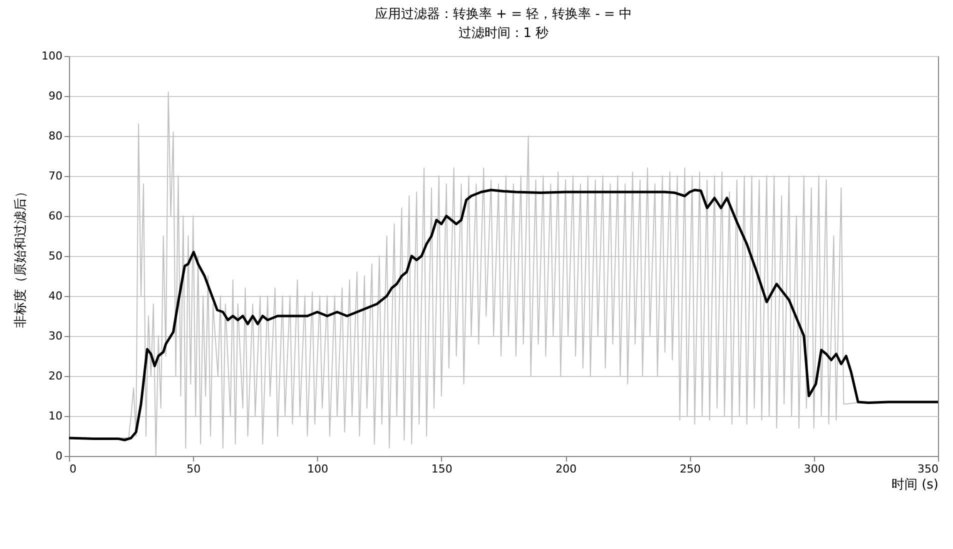 The width and height of the screenshot is (953, 549). Describe the element at coordinates (55, 176) in the screenshot. I see `y-tick-label: 70` at that location.